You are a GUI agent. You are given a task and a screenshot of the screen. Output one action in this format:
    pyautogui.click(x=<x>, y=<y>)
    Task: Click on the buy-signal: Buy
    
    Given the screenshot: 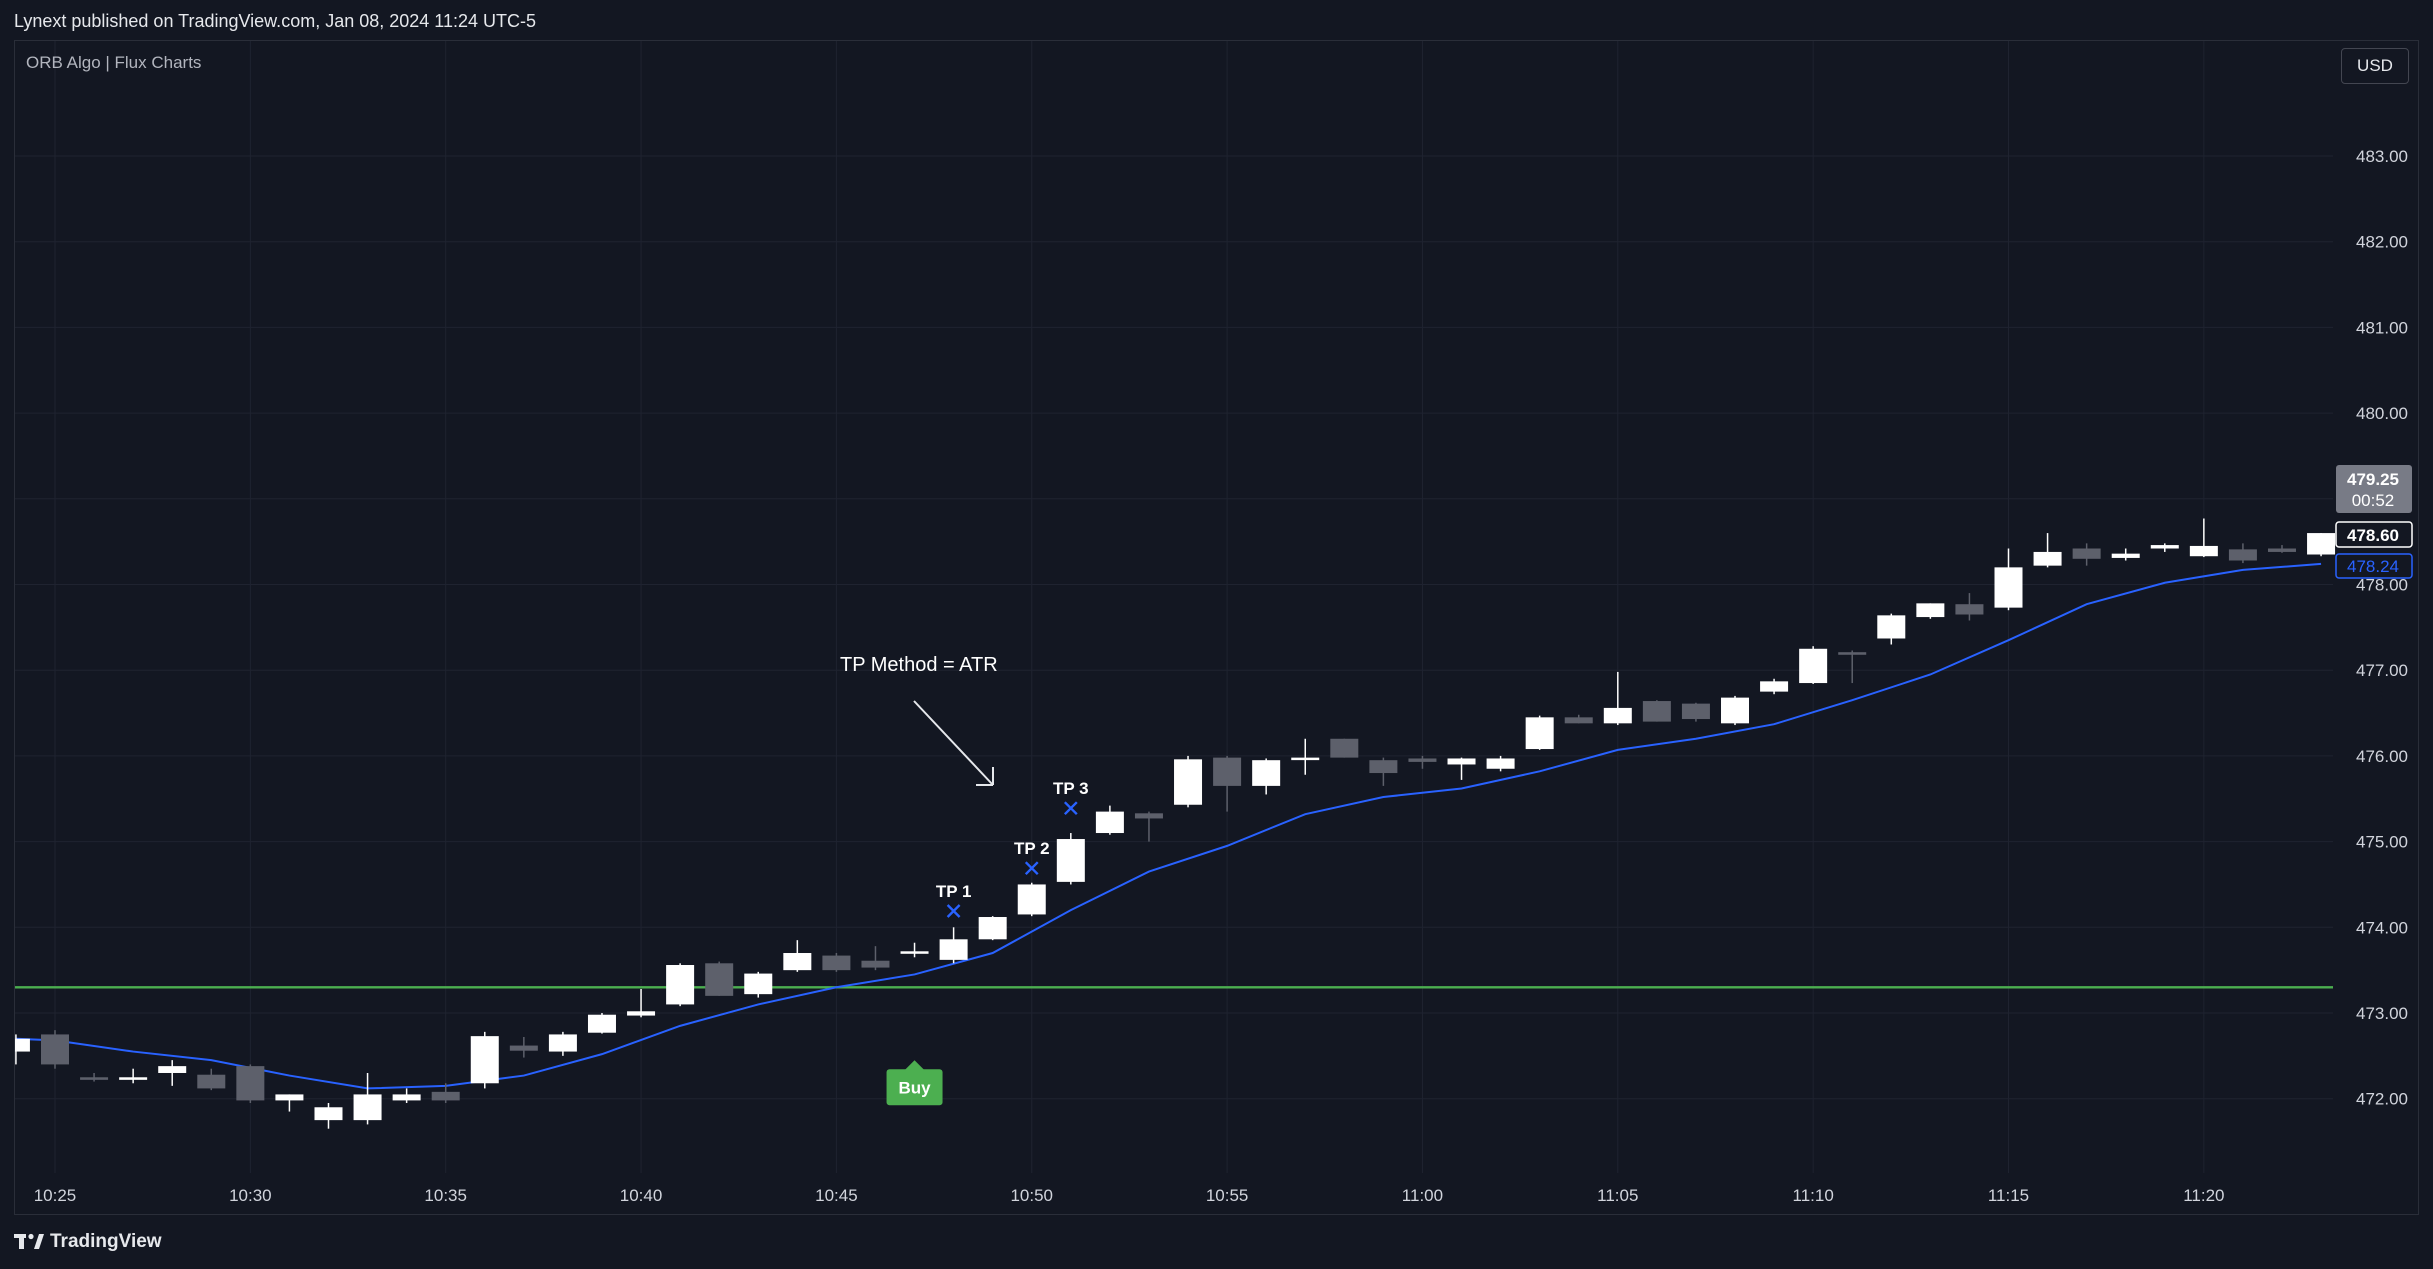 What is the action you would take?
    pyautogui.click(x=914, y=1083)
    